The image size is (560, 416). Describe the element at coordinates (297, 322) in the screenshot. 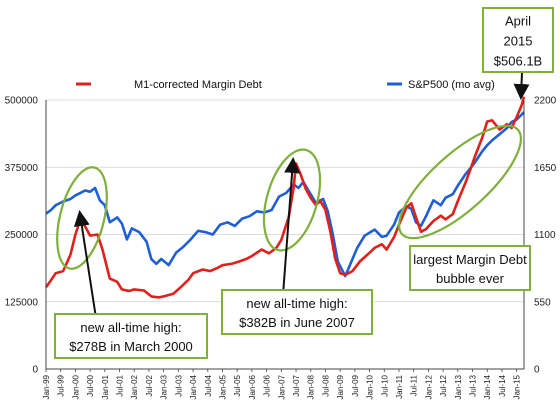

I see `annotation-june-2007-text-line: $382B in June 2007` at that location.